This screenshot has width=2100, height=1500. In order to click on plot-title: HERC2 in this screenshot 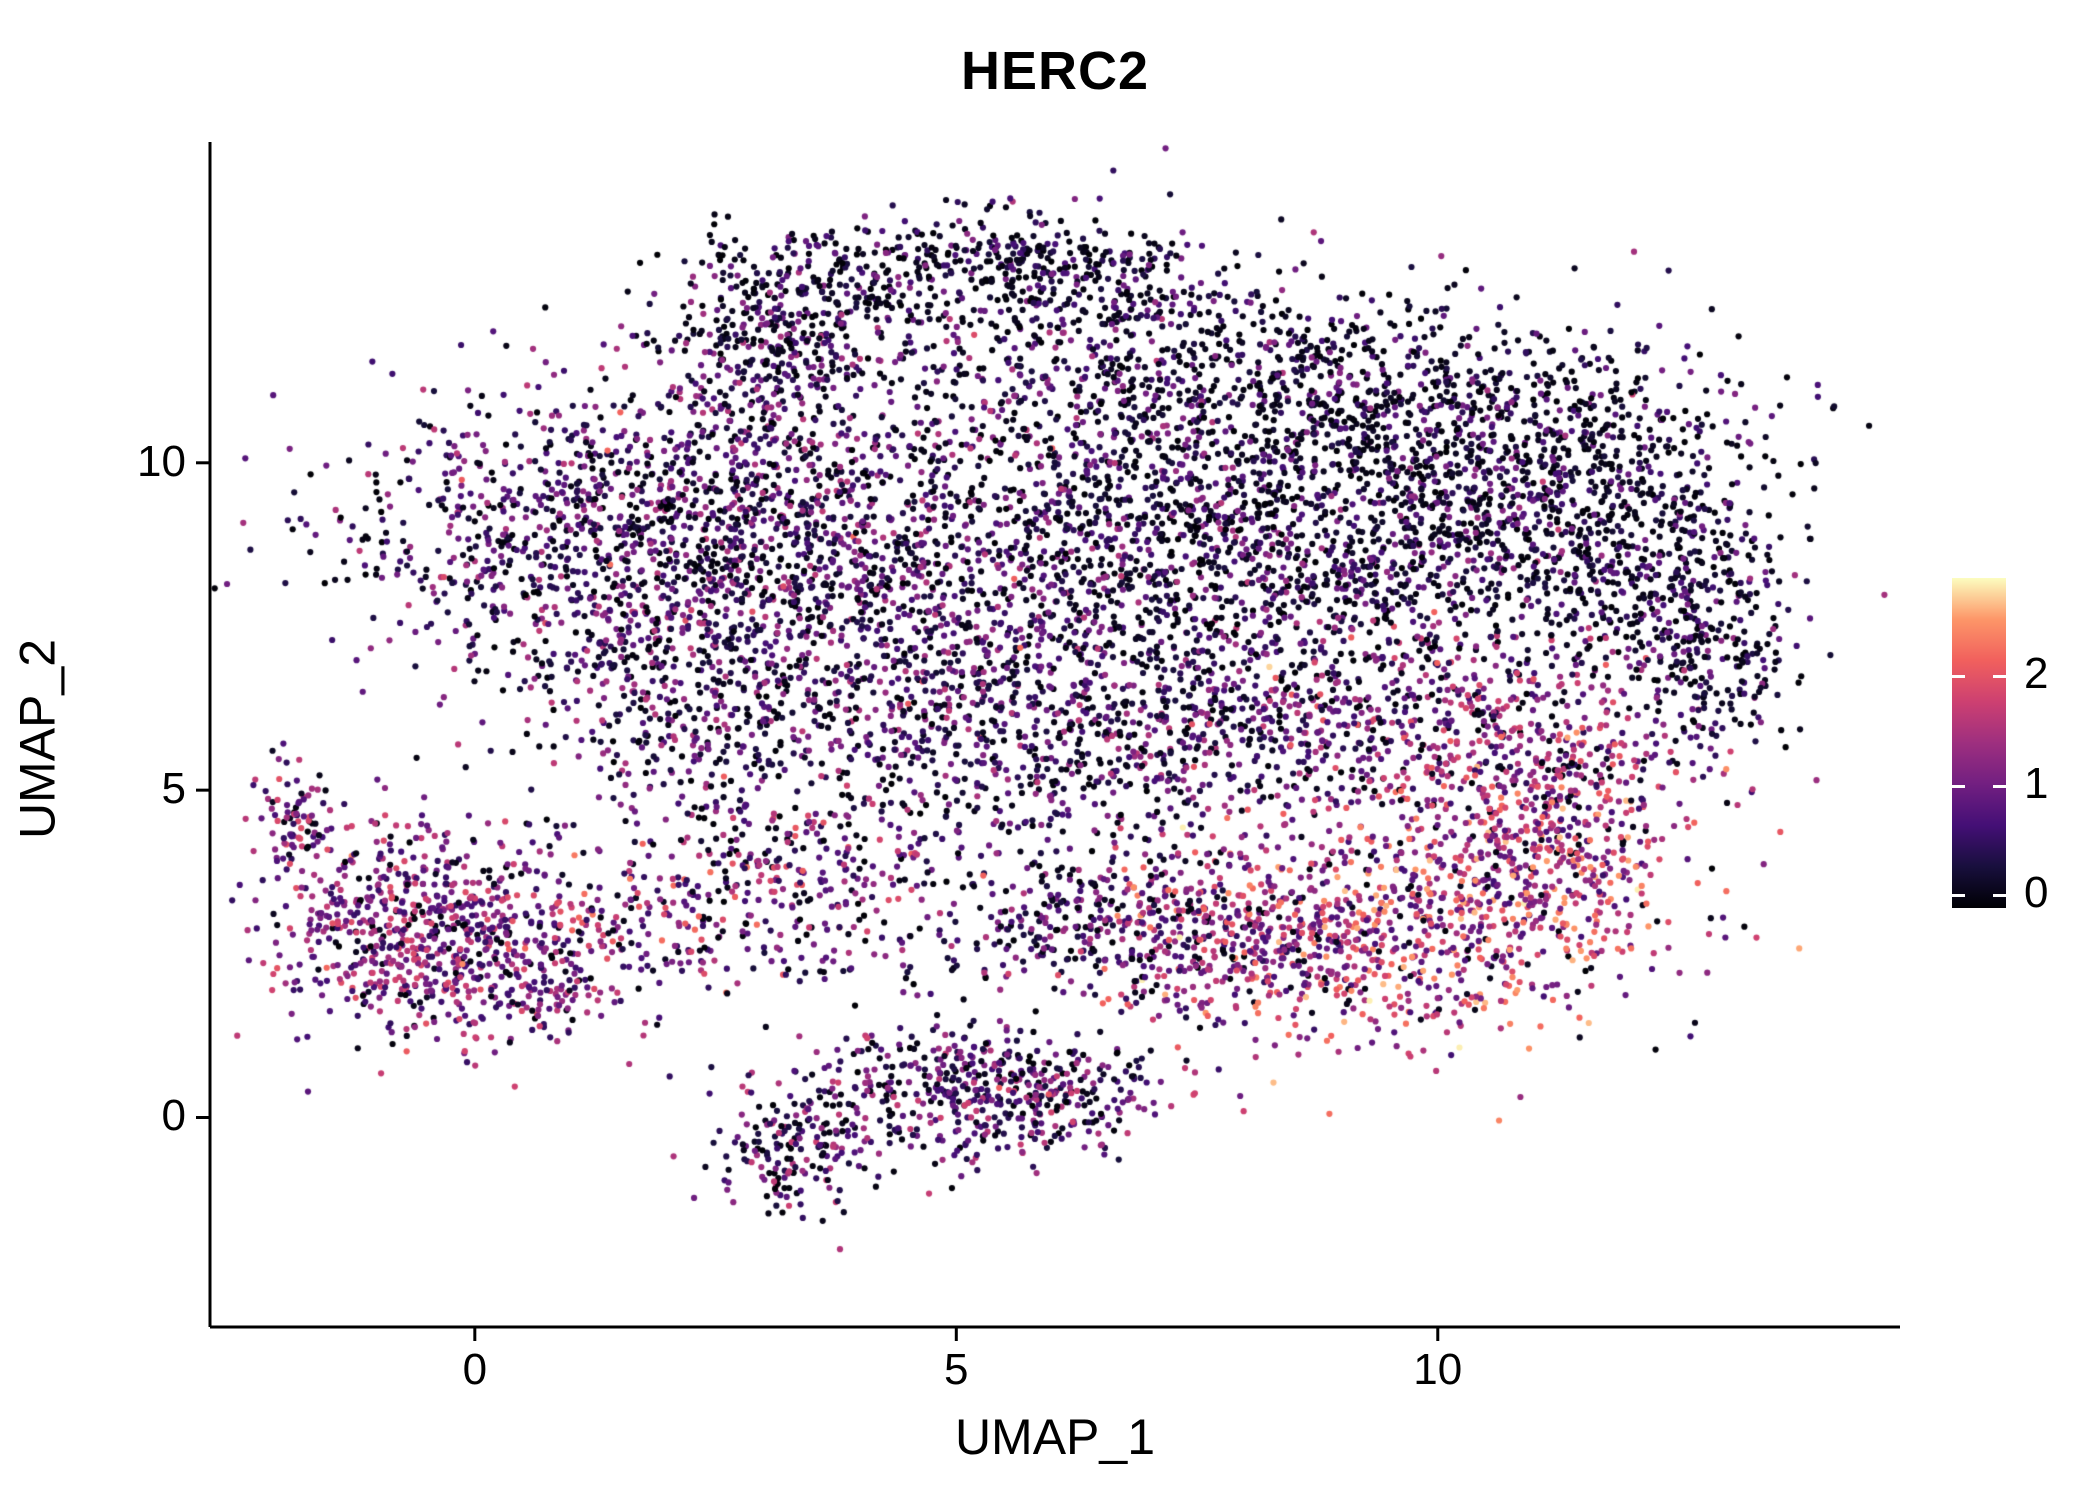, I will do `click(1055, 71)`.